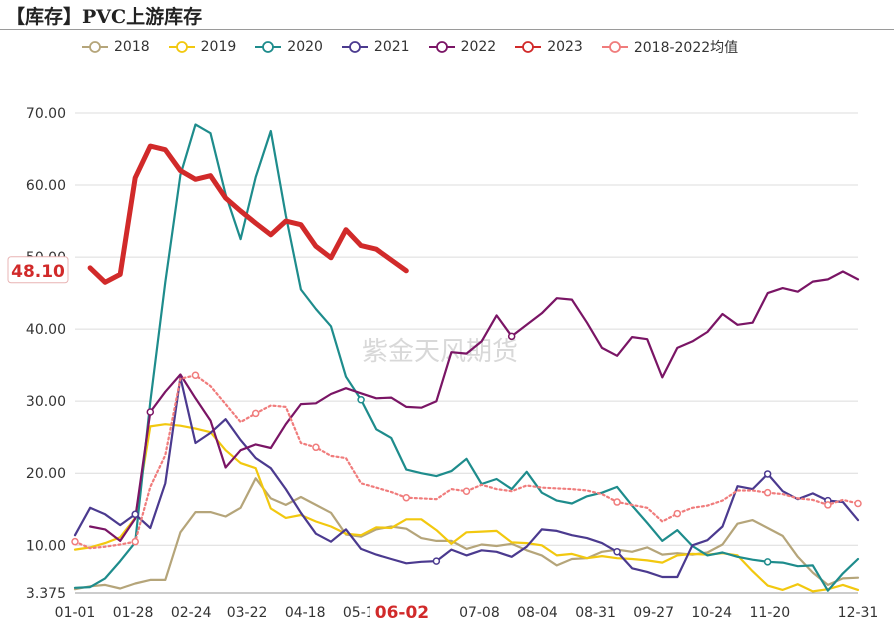 The width and height of the screenshot is (894, 629). What do you see at coordinates (686, 48) in the screenshot?
I see `legend-label: 2018-2022均值` at bounding box center [686, 48].